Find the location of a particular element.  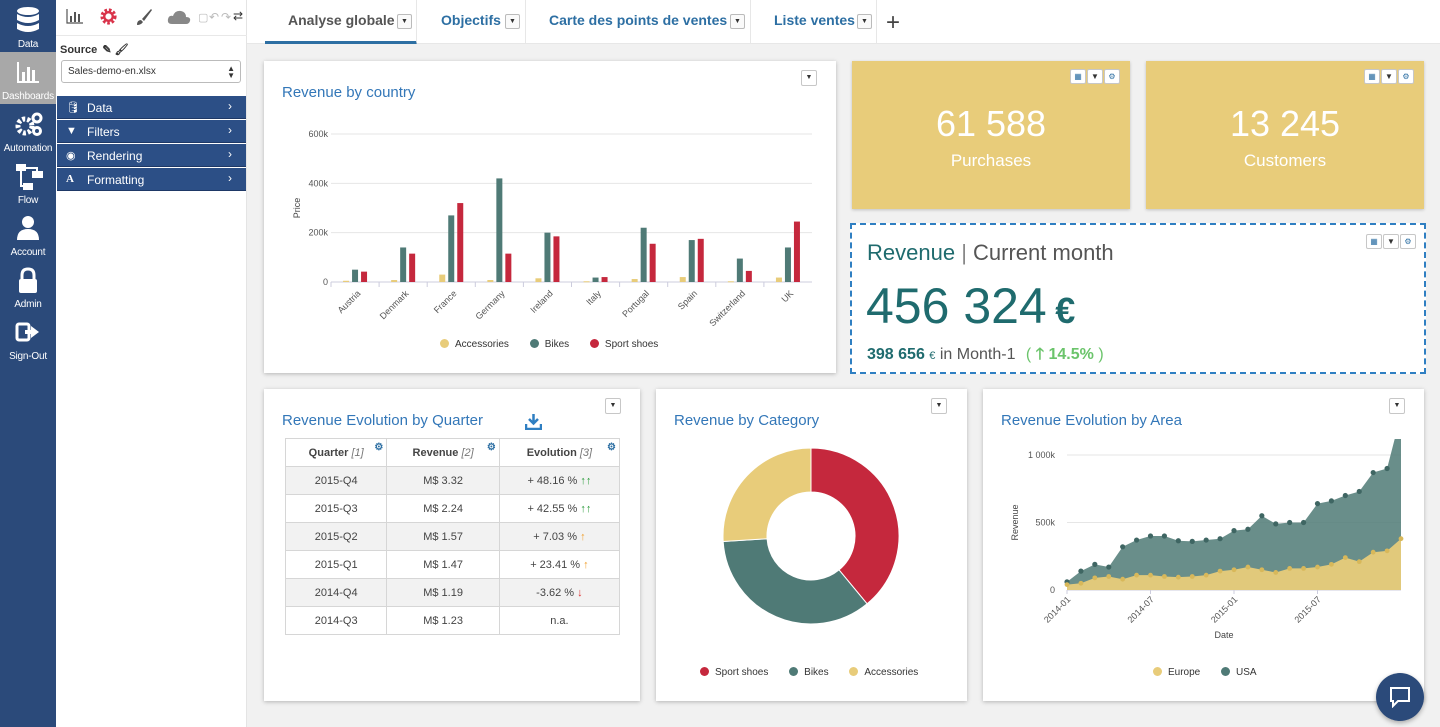

nav-flow: Flow is located at coordinates (28, 182).